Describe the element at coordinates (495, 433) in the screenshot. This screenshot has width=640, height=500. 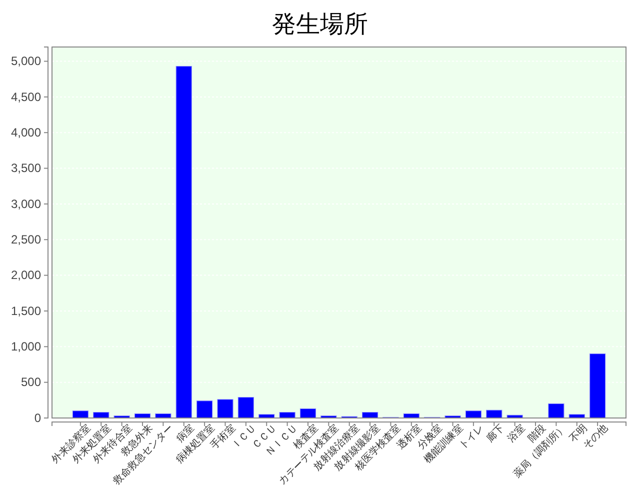
I see `x-tick-label: 廊下` at that location.